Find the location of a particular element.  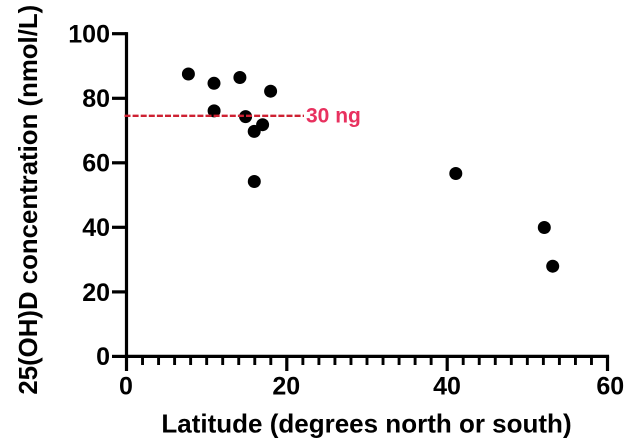

svg-text:Latitude (degrees north or sou: Latitude (degrees north or south) is located at coordinates (366, 423).